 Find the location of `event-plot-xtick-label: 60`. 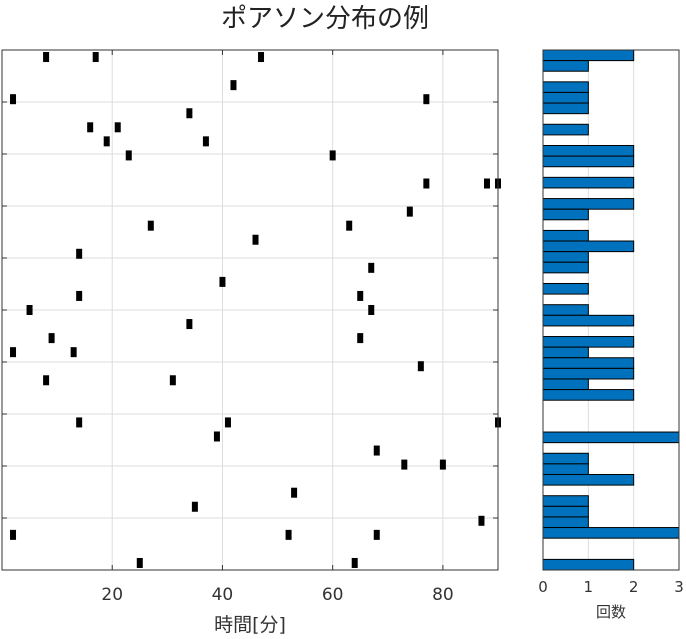

event-plot-xtick-label: 60 is located at coordinates (333, 595).